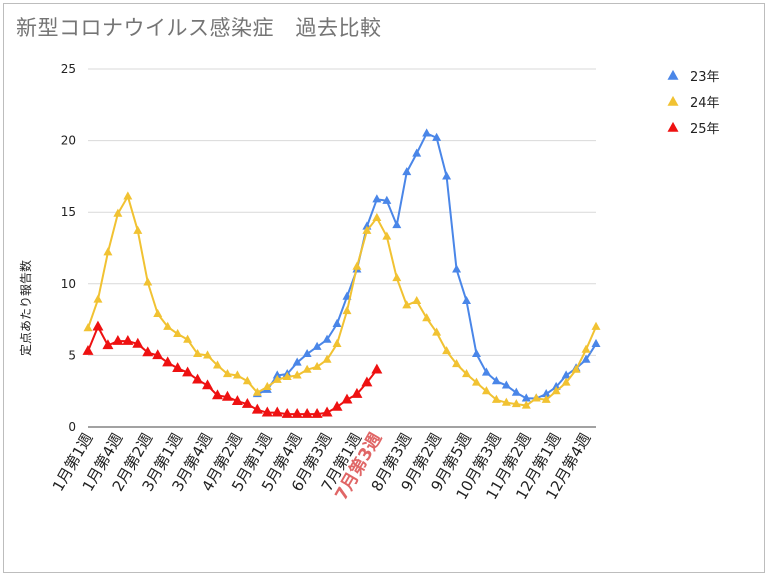  I want to click on legend: 23年 24年 25年, so click(693, 103).